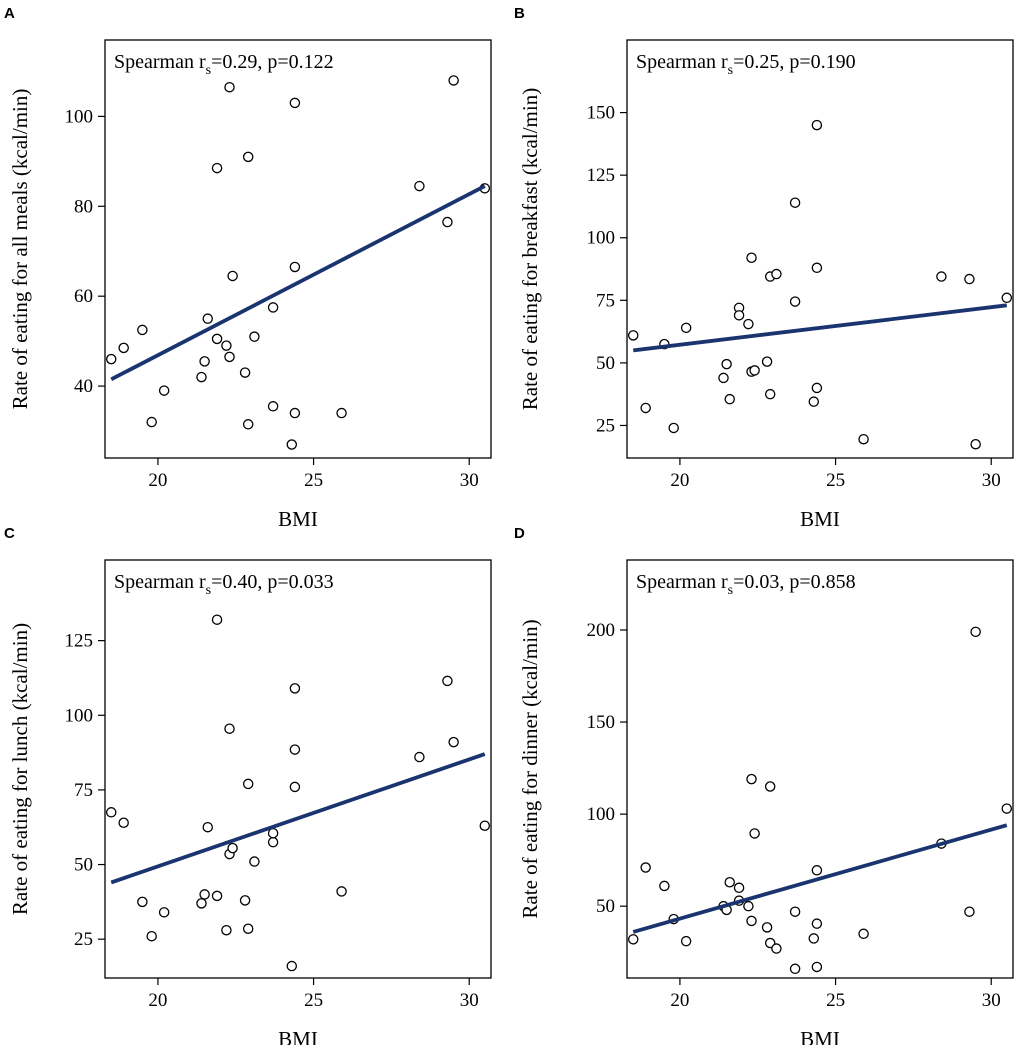  What do you see at coordinates (530, 249) in the screenshot?
I see `y-axis-title: Rate of eating for breakfast (kcal/min)` at bounding box center [530, 249].